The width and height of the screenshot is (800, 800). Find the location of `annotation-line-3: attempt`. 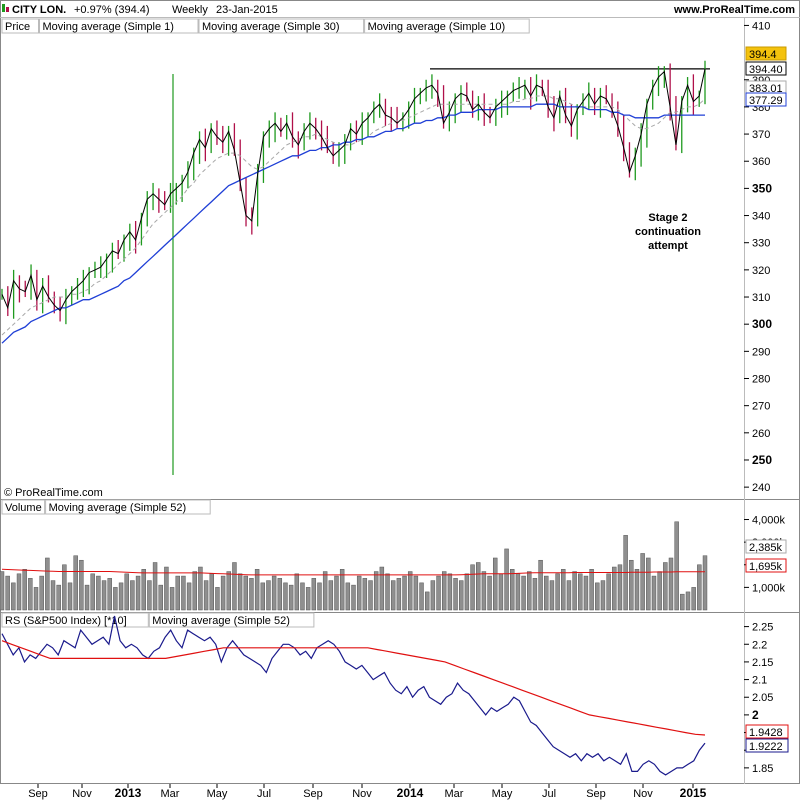

annotation-line-3: attempt is located at coordinates (668, 246).